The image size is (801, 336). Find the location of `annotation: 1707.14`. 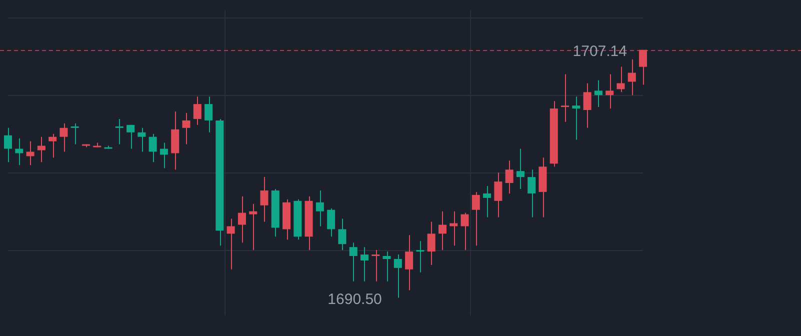

annotation: 1707.14 is located at coordinates (599, 51).